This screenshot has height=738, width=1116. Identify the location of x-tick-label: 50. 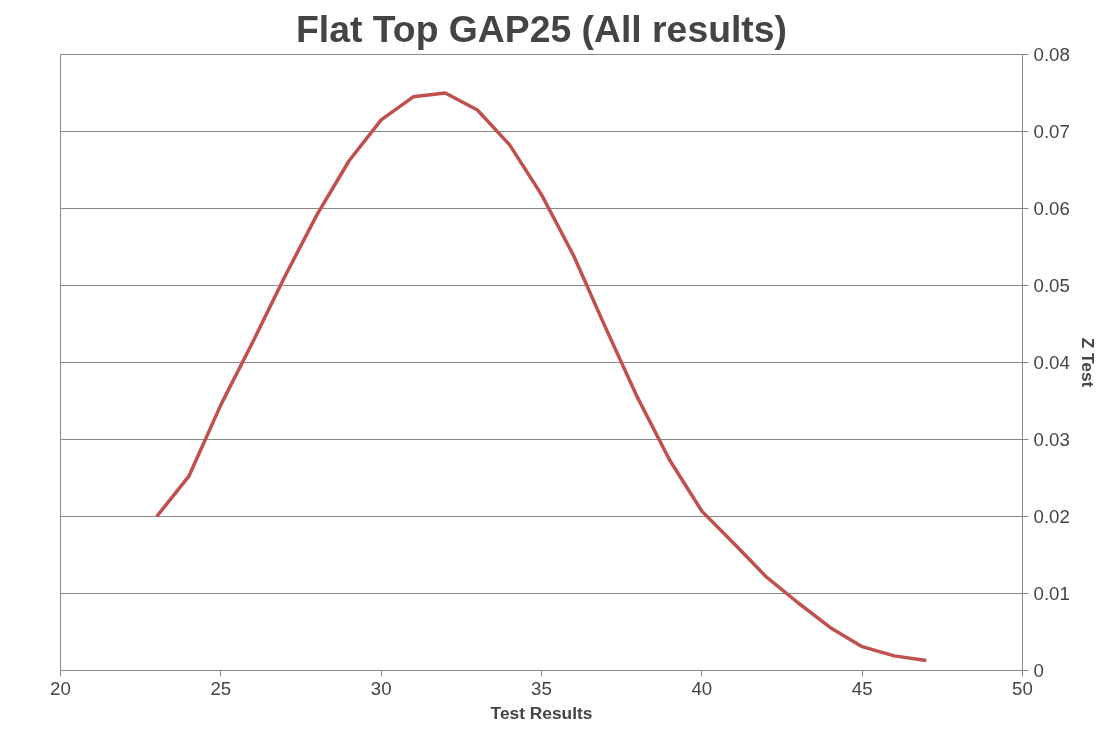
(1022, 688).